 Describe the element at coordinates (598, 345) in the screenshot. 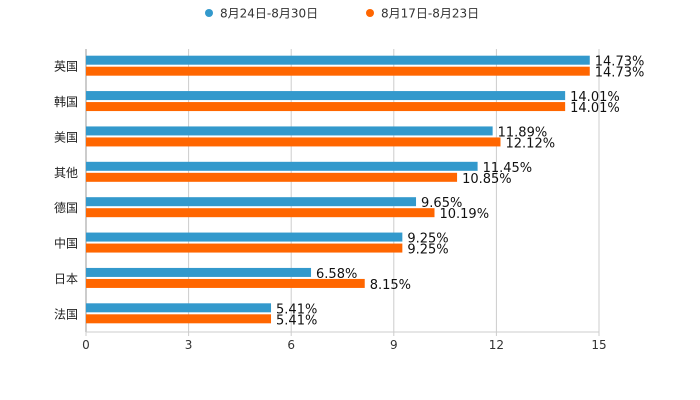

I see `x-tick-label: 15` at that location.